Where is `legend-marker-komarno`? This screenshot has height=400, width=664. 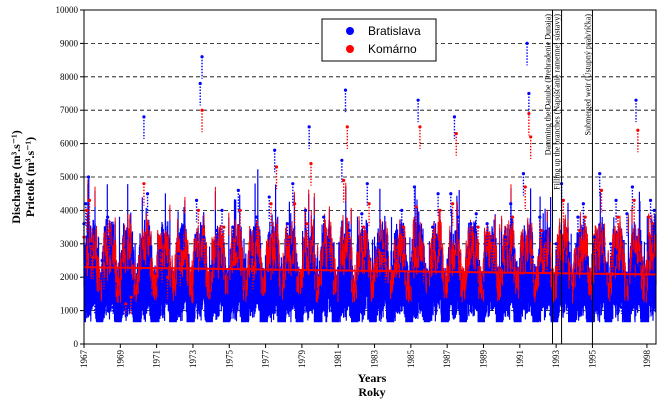
legend-marker-komarno is located at coordinates (350, 49).